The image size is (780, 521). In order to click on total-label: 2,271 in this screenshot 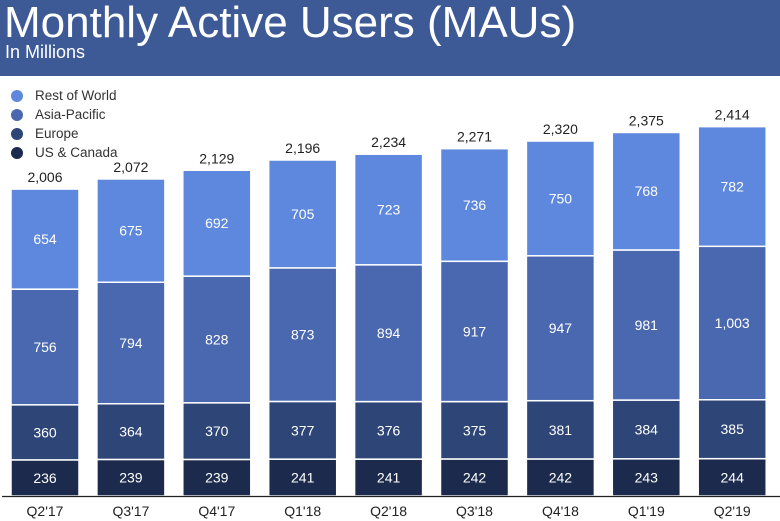, I will do `click(474, 137)`.